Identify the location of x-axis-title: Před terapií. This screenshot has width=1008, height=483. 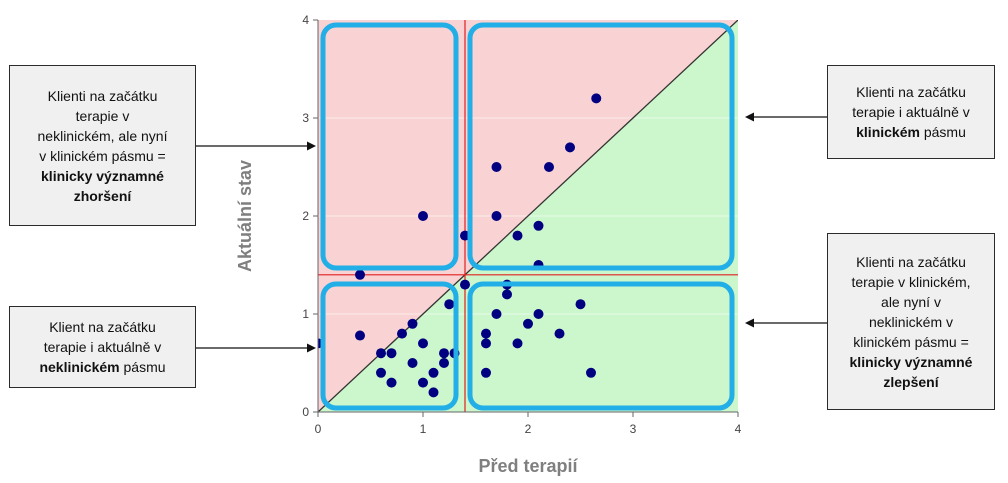
(528, 466).